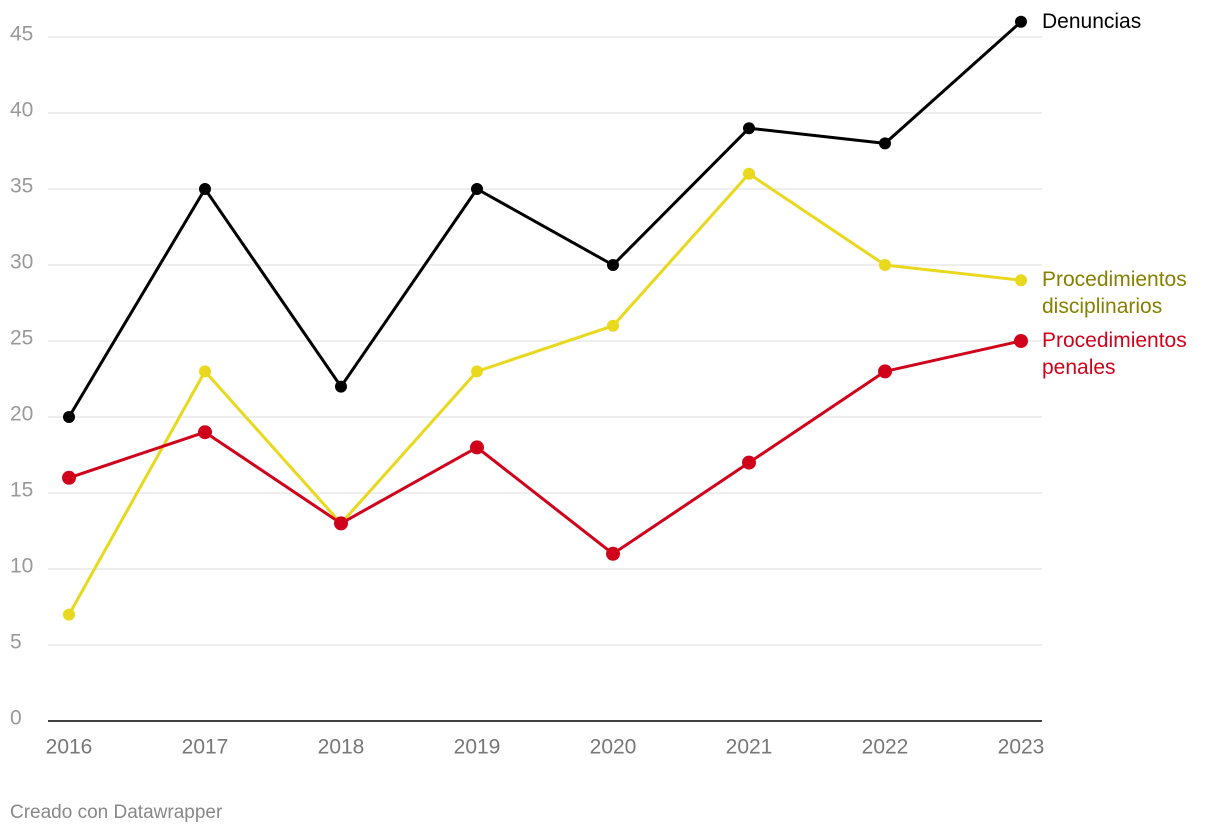 The height and width of the screenshot is (838, 1220). Describe the element at coordinates (1021, 747) in the screenshot. I see `x-tick-label: 2023` at that location.